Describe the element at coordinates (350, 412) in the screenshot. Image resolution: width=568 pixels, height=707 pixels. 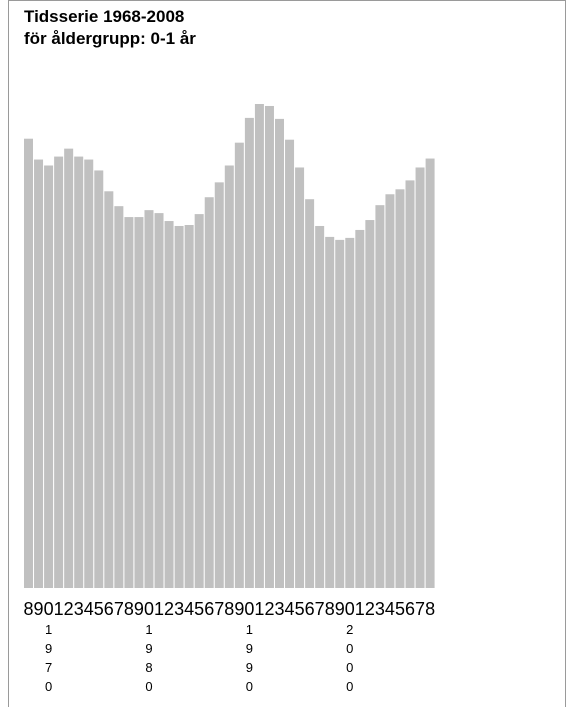
I see `bar-2000` at that location.